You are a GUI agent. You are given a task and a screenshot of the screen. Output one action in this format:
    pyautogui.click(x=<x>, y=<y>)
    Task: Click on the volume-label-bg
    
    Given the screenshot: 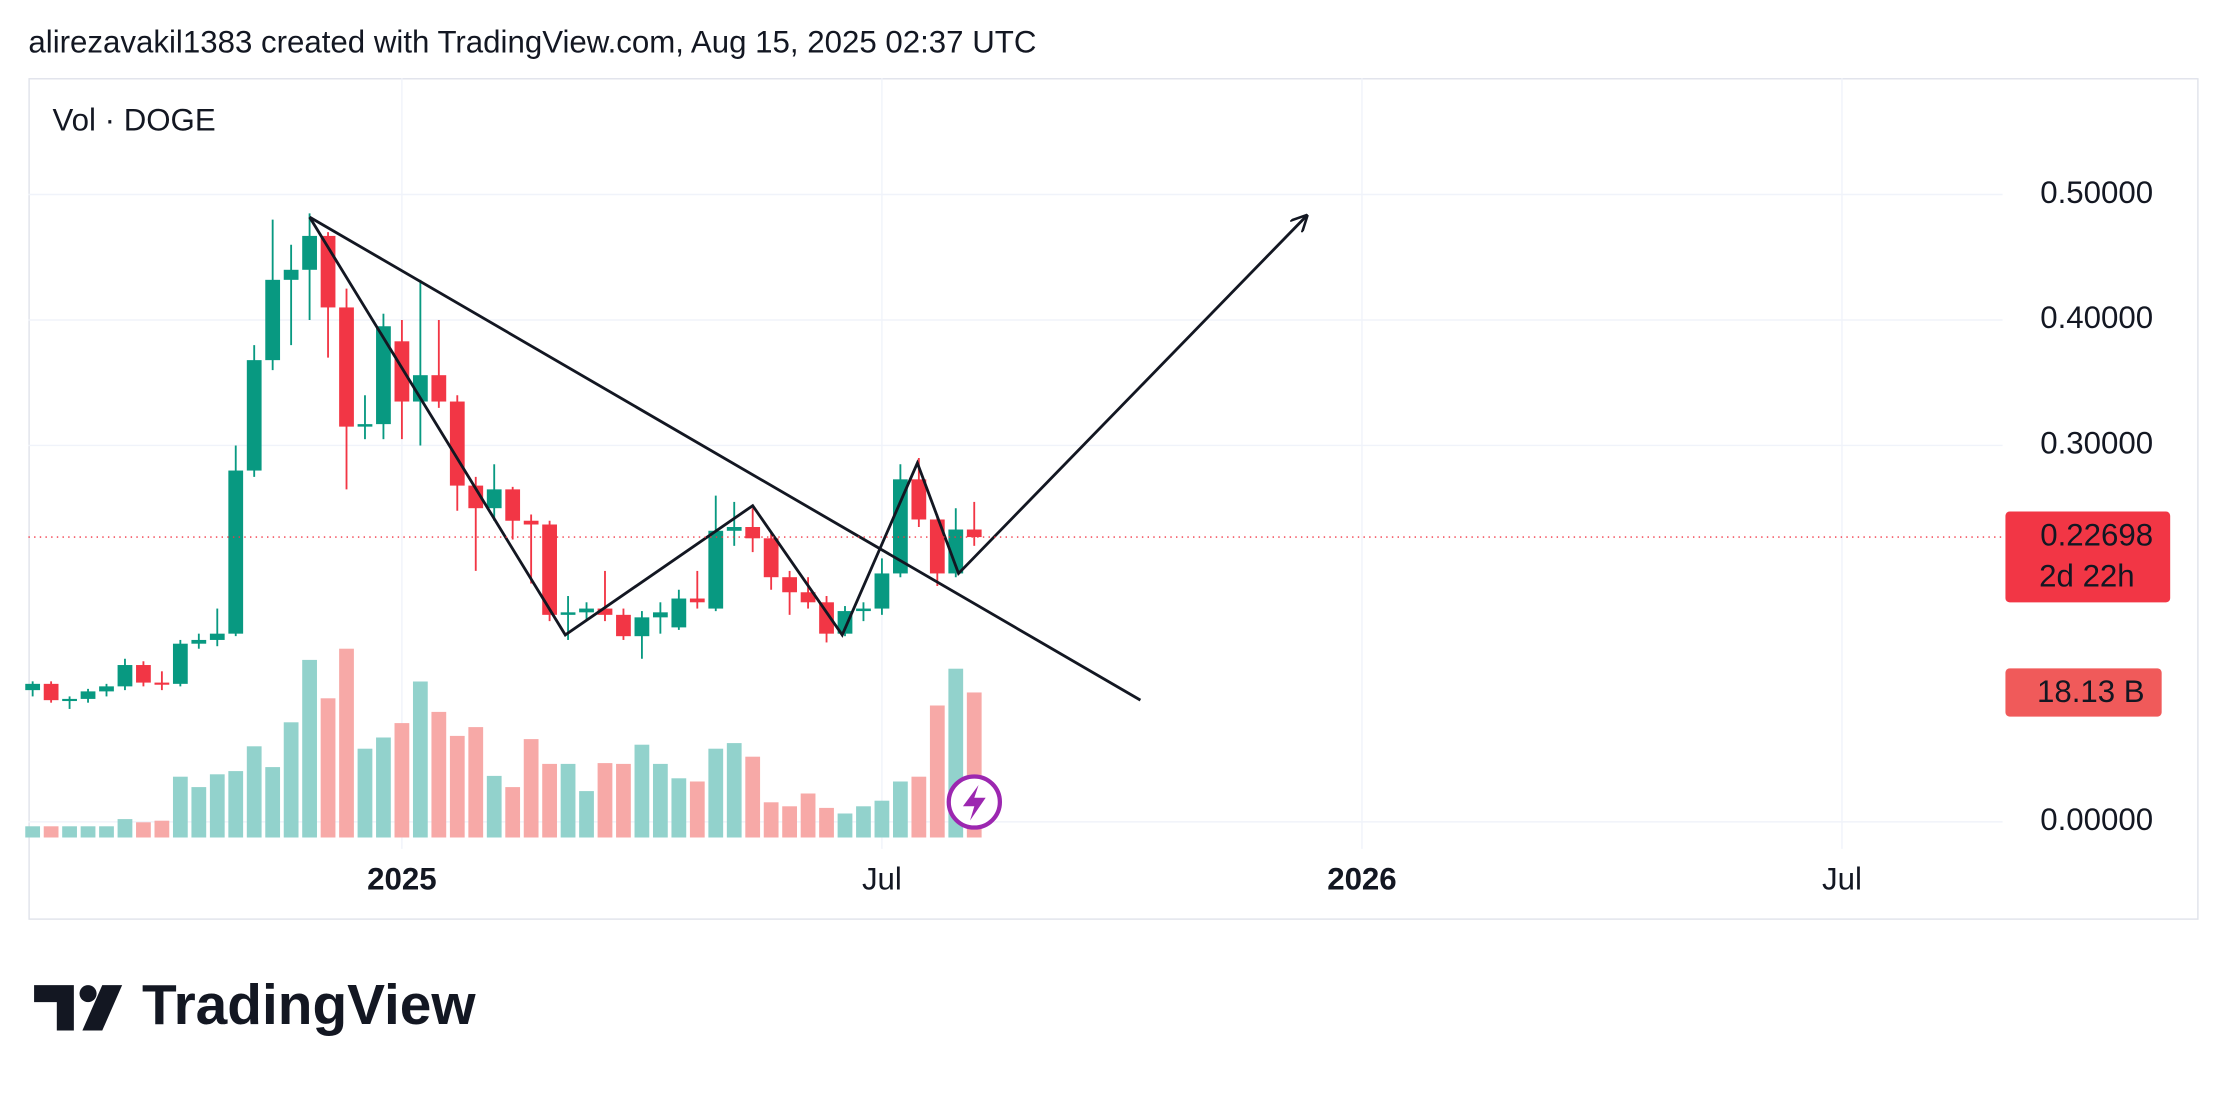 What is the action you would take?
    pyautogui.click(x=2083, y=692)
    